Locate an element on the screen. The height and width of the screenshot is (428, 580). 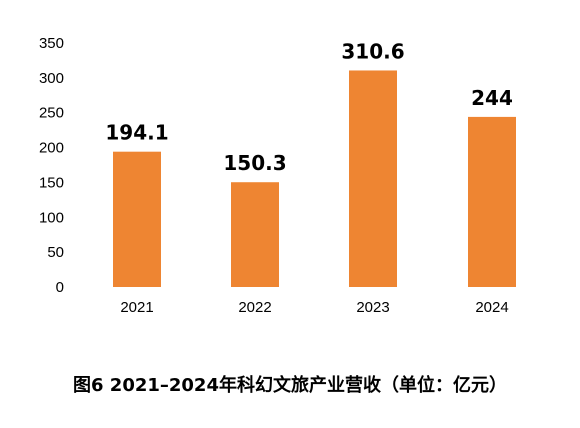
y-tick-label: 350 is located at coordinates (51, 43).